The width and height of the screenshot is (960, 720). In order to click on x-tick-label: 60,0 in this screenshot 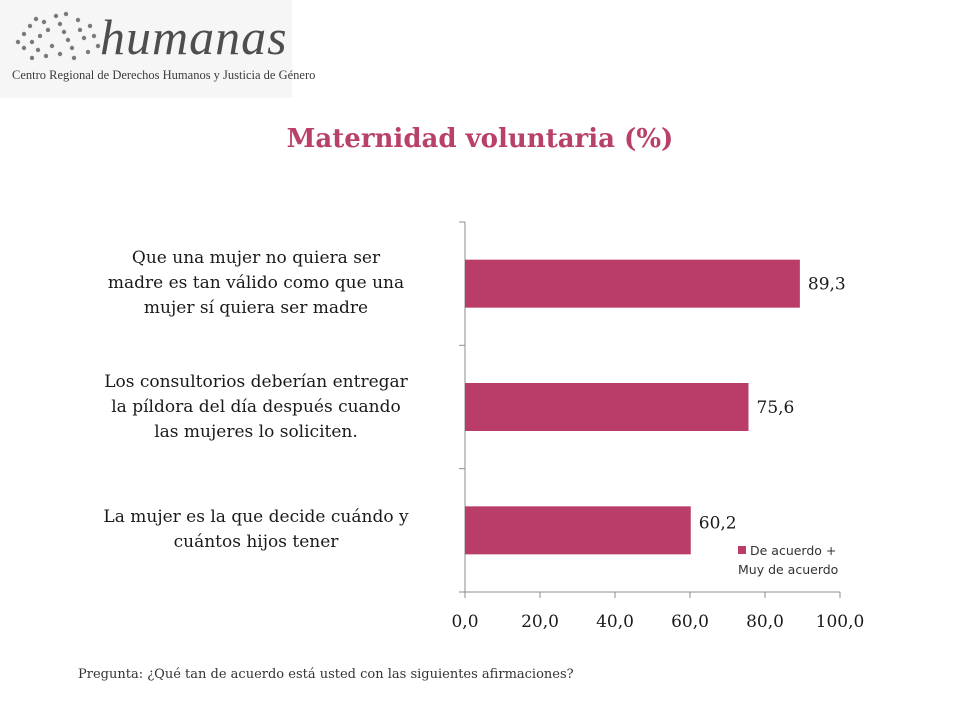, I will do `click(690, 622)`.